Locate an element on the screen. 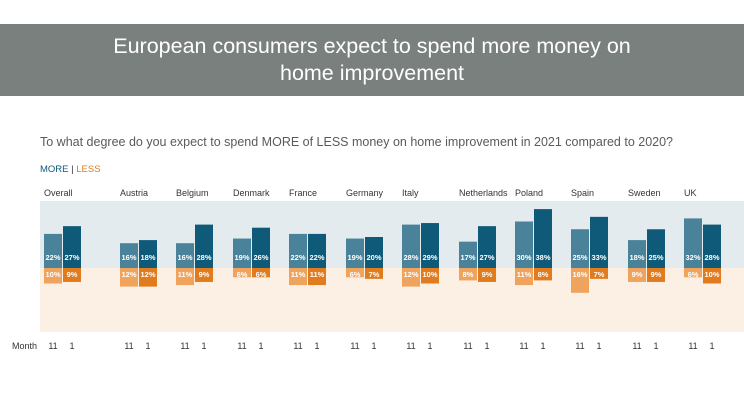  data-label-more-11: 16% is located at coordinates (128, 257).